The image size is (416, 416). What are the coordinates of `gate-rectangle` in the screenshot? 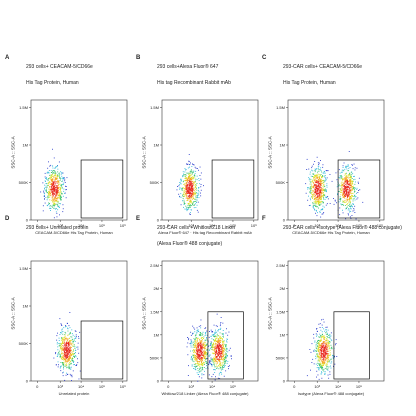 It's located at (233, 189).